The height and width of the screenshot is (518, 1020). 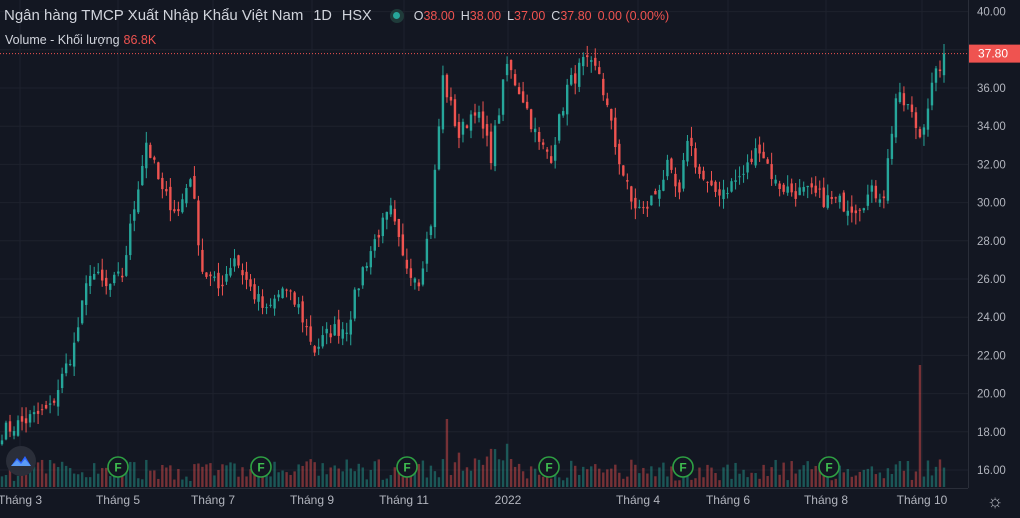 What do you see at coordinates (995, 501) in the screenshot?
I see `settings-gear-icon: ☼` at bounding box center [995, 501].